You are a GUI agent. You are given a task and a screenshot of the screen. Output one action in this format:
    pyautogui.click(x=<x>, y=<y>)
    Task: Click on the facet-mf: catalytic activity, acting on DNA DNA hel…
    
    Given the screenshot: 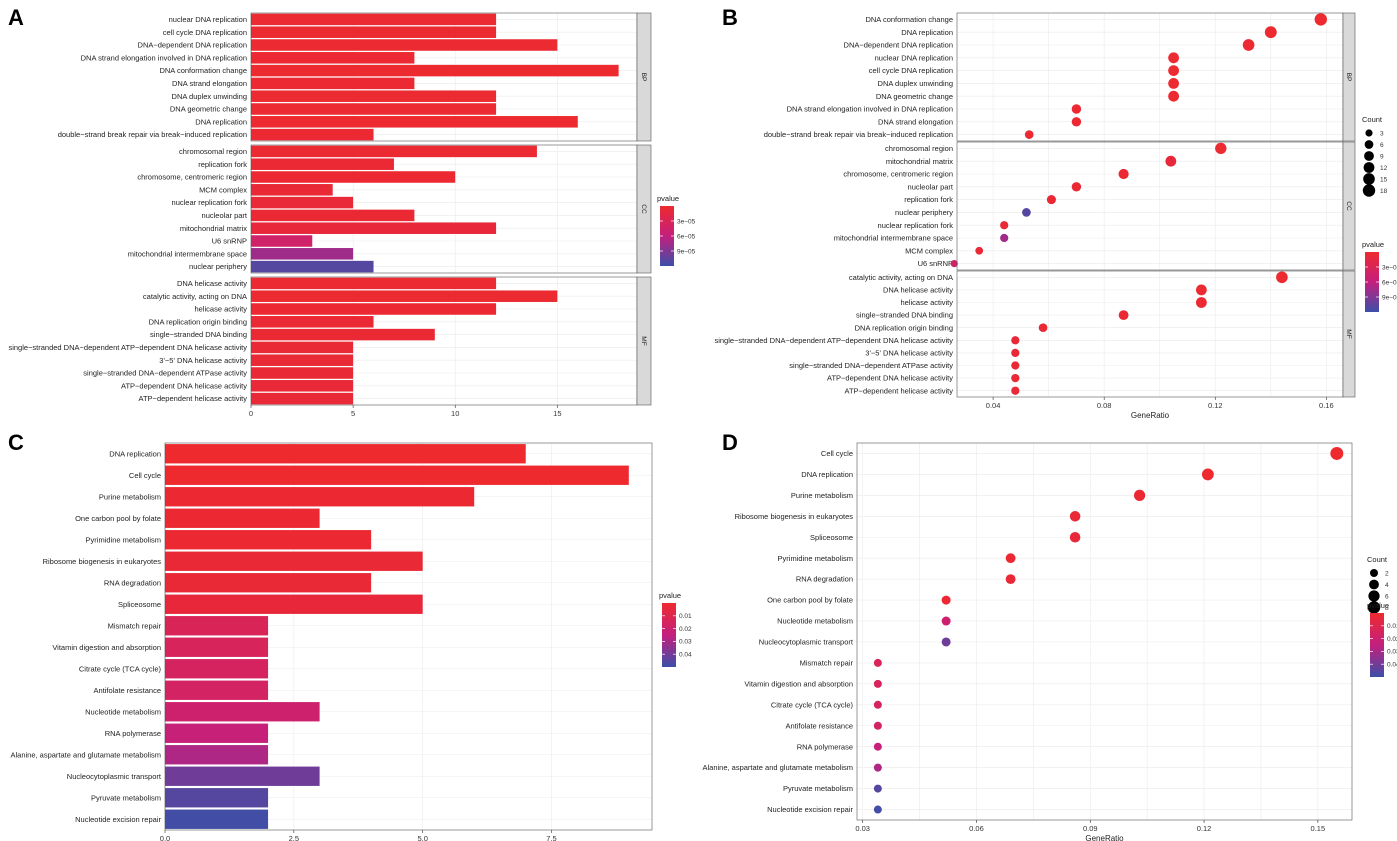 What is the action you would take?
    pyautogui.click(x=1035, y=334)
    